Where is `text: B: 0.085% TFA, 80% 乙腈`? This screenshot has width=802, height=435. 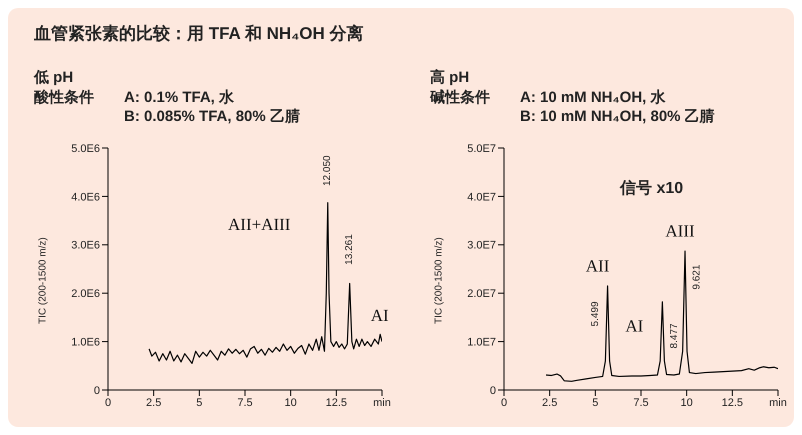
text: B: 0.085% TFA, 80% 乙腈 is located at coordinates (212, 116).